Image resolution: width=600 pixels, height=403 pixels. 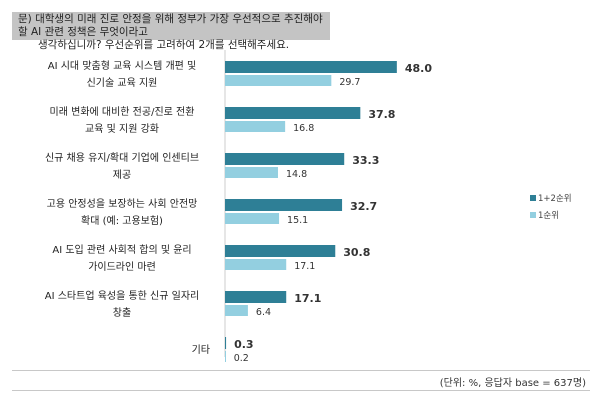 I want to click on category-label: 창출, so click(x=122, y=313).